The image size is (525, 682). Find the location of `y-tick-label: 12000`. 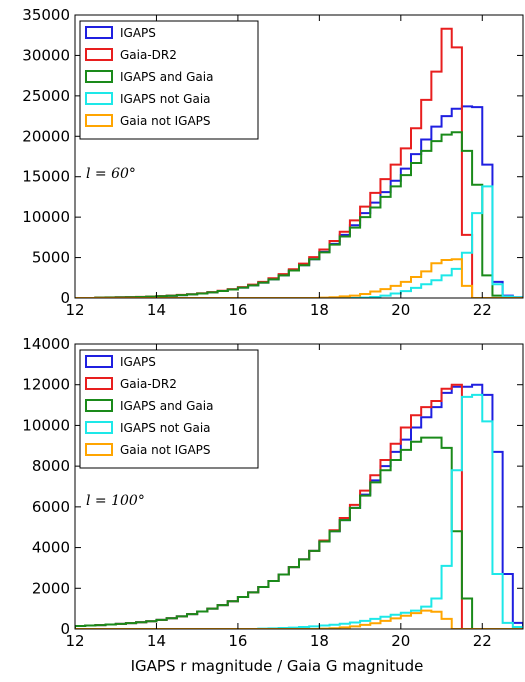

y-tick-label: 12000 is located at coordinates (46, 385).